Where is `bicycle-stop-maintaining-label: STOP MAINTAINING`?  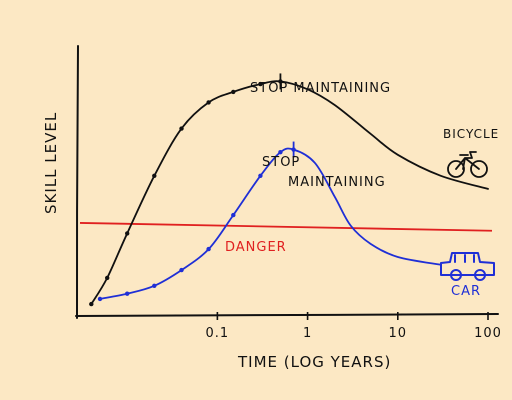
bicycle-stop-maintaining-label: STOP MAINTAINING is located at coordinates (320, 88).